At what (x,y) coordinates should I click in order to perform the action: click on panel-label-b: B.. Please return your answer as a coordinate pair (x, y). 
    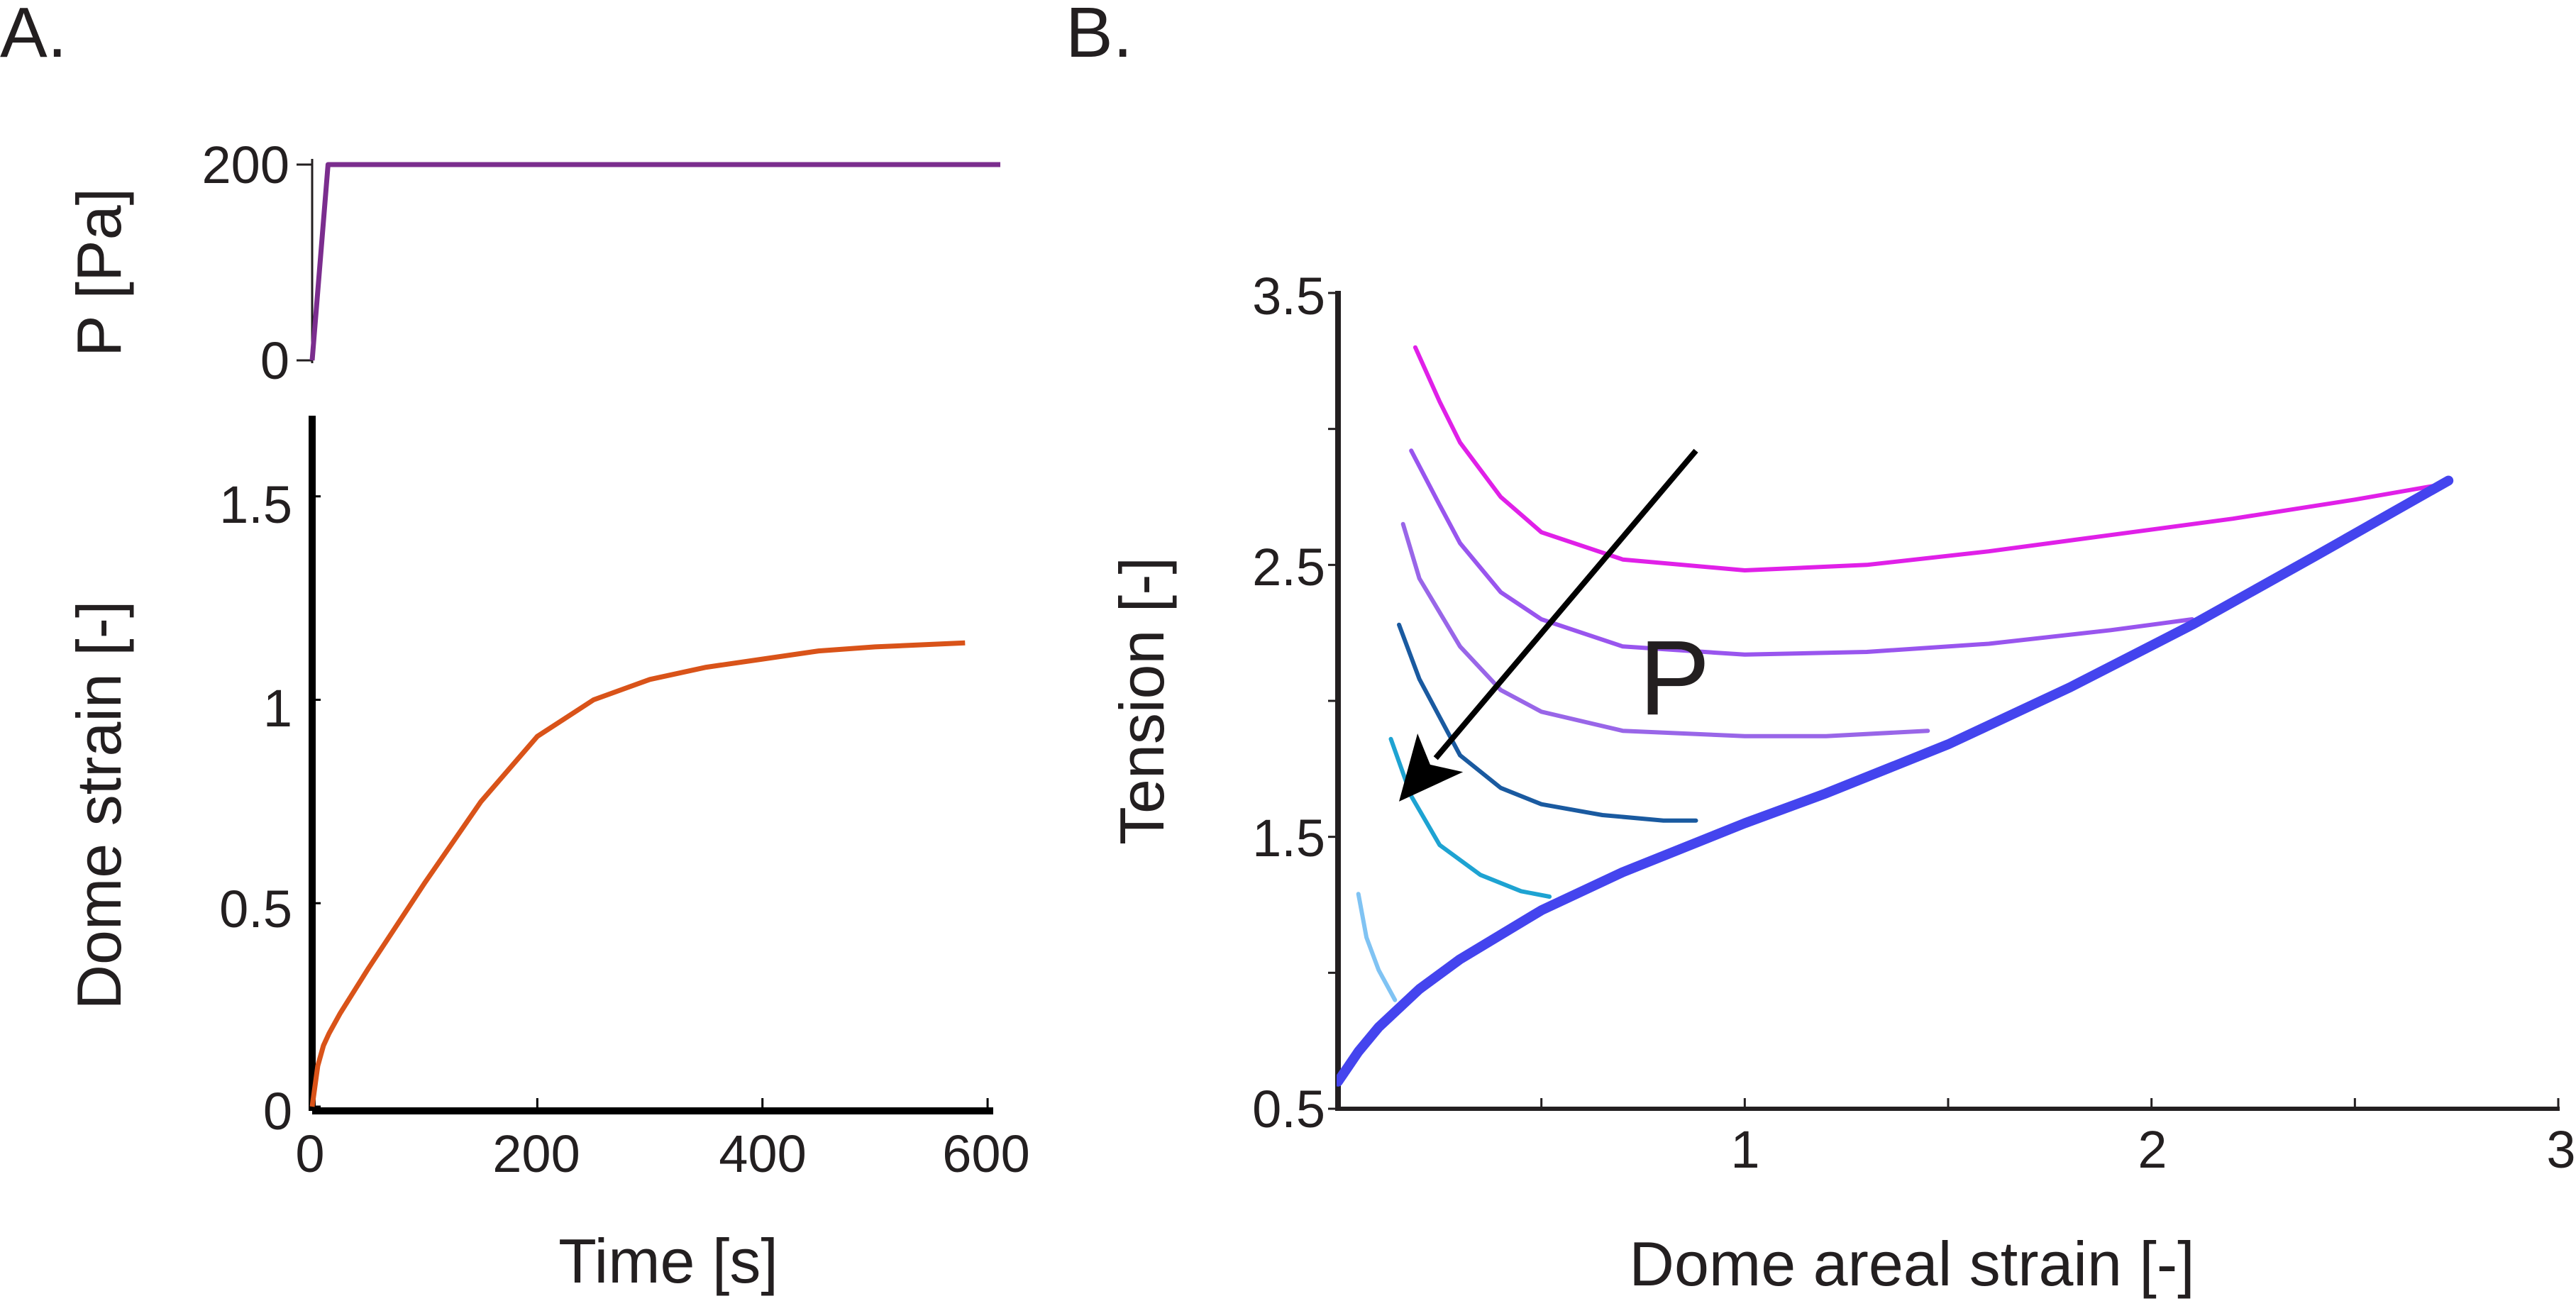
    Looking at the image, I should click on (1099, 36).